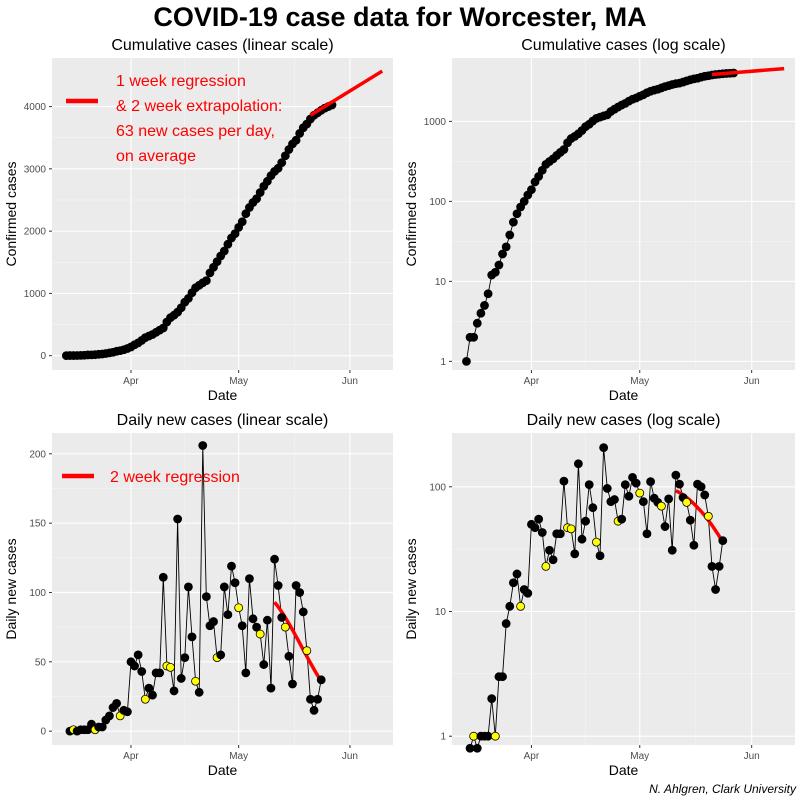 This screenshot has height=800, width=800. Describe the element at coordinates (131, 756) in the screenshot. I see `x-tick-label: Apr` at that location.